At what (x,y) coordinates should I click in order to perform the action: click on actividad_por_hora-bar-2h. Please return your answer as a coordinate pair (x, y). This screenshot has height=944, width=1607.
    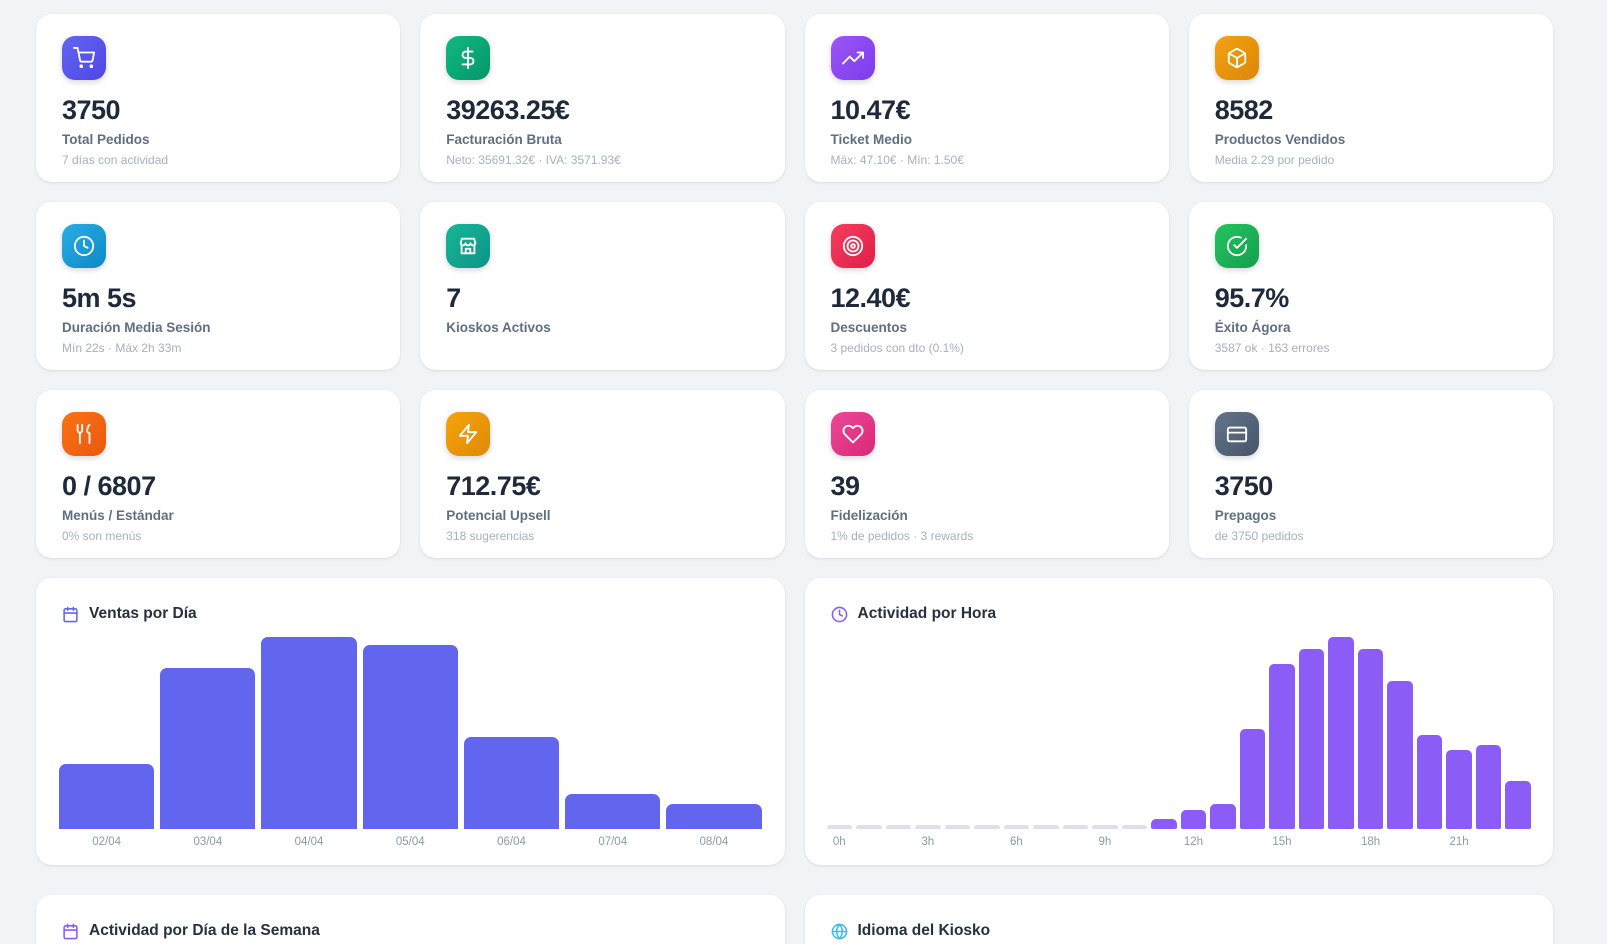
    Looking at the image, I should click on (898, 827).